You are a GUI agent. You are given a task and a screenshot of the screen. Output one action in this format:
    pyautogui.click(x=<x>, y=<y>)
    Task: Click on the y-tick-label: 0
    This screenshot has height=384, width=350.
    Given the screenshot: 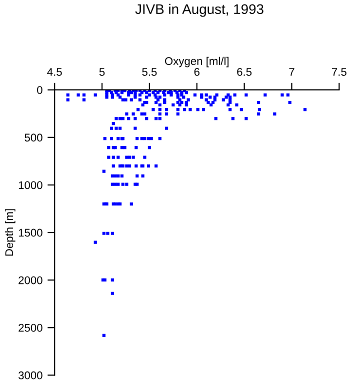 What is the action you would take?
    pyautogui.click(x=39, y=90)
    